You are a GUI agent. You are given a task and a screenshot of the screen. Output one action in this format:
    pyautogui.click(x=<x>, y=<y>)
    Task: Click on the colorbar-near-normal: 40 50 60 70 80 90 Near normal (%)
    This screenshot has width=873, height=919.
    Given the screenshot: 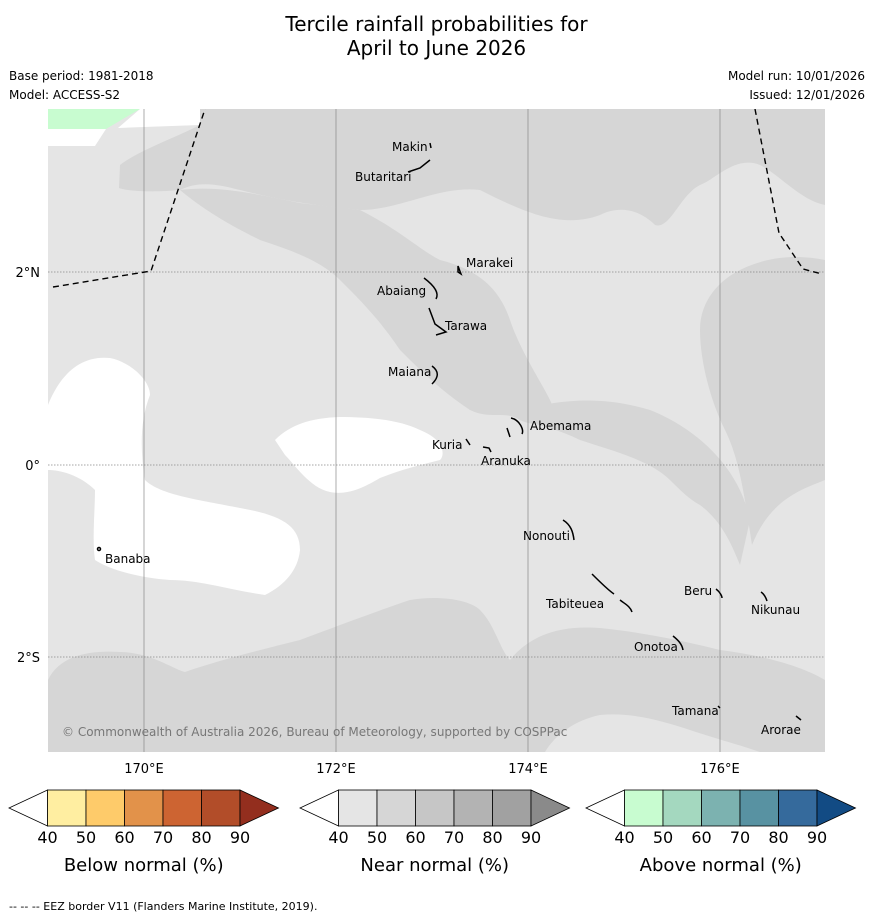 What is the action you would take?
    pyautogui.click(x=435, y=832)
    